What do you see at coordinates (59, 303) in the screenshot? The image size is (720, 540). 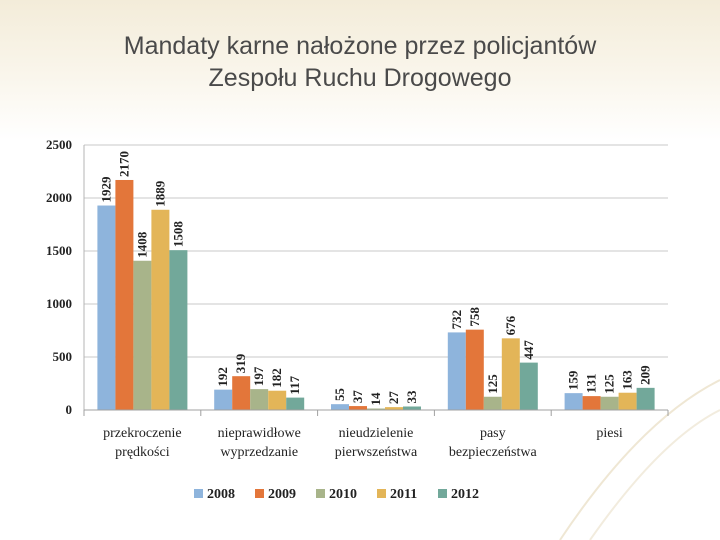 I see `y-tick-label: 1000` at bounding box center [59, 303].